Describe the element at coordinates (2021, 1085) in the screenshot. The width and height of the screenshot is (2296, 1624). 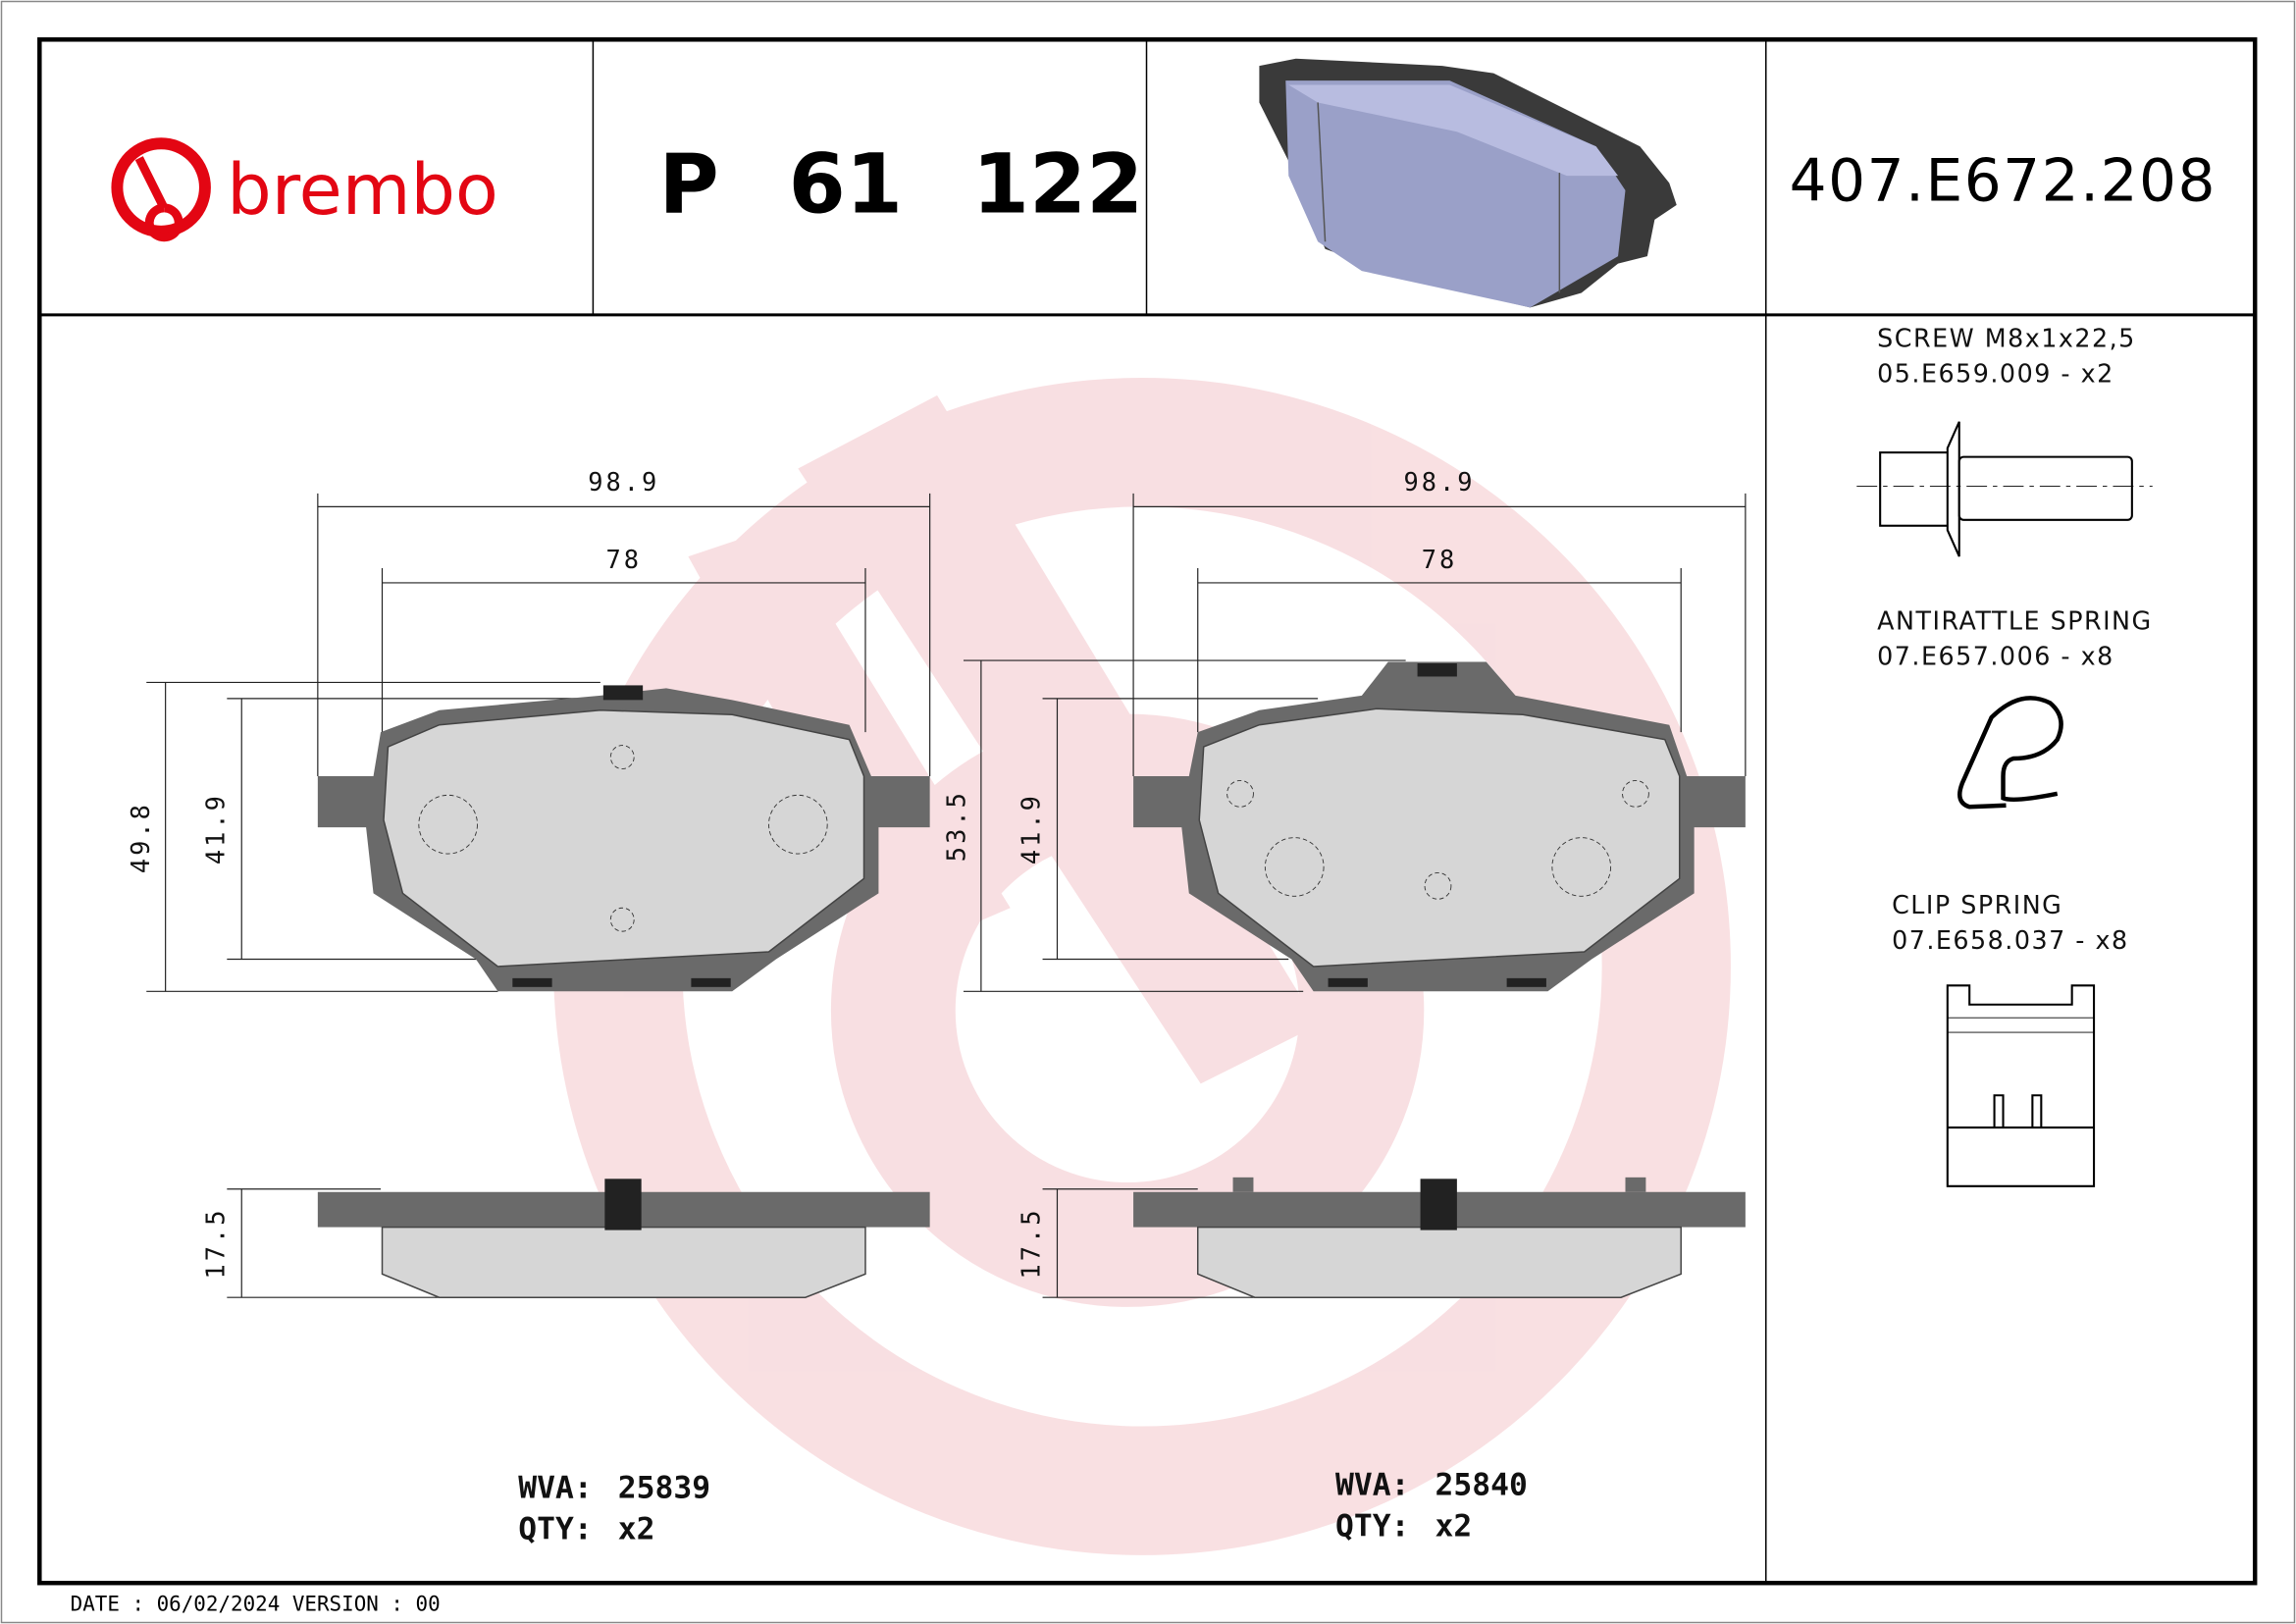
I see `clip-spring-icon` at that location.